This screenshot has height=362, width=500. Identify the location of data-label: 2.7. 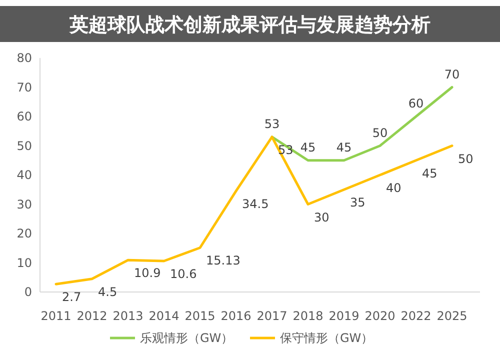
(72, 297).